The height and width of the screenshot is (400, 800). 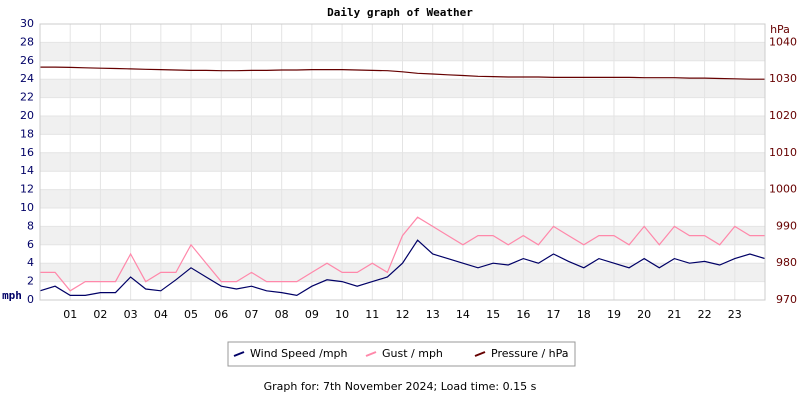 I want to click on x-tick-label: 23, so click(x=735, y=314).